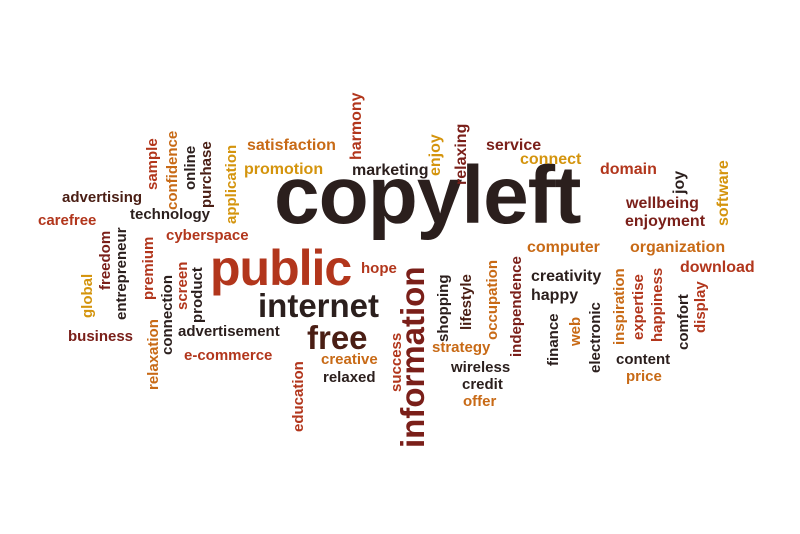 This screenshot has width=800, height=534. I want to click on word-cyberspace: cyberspace, so click(207, 235).